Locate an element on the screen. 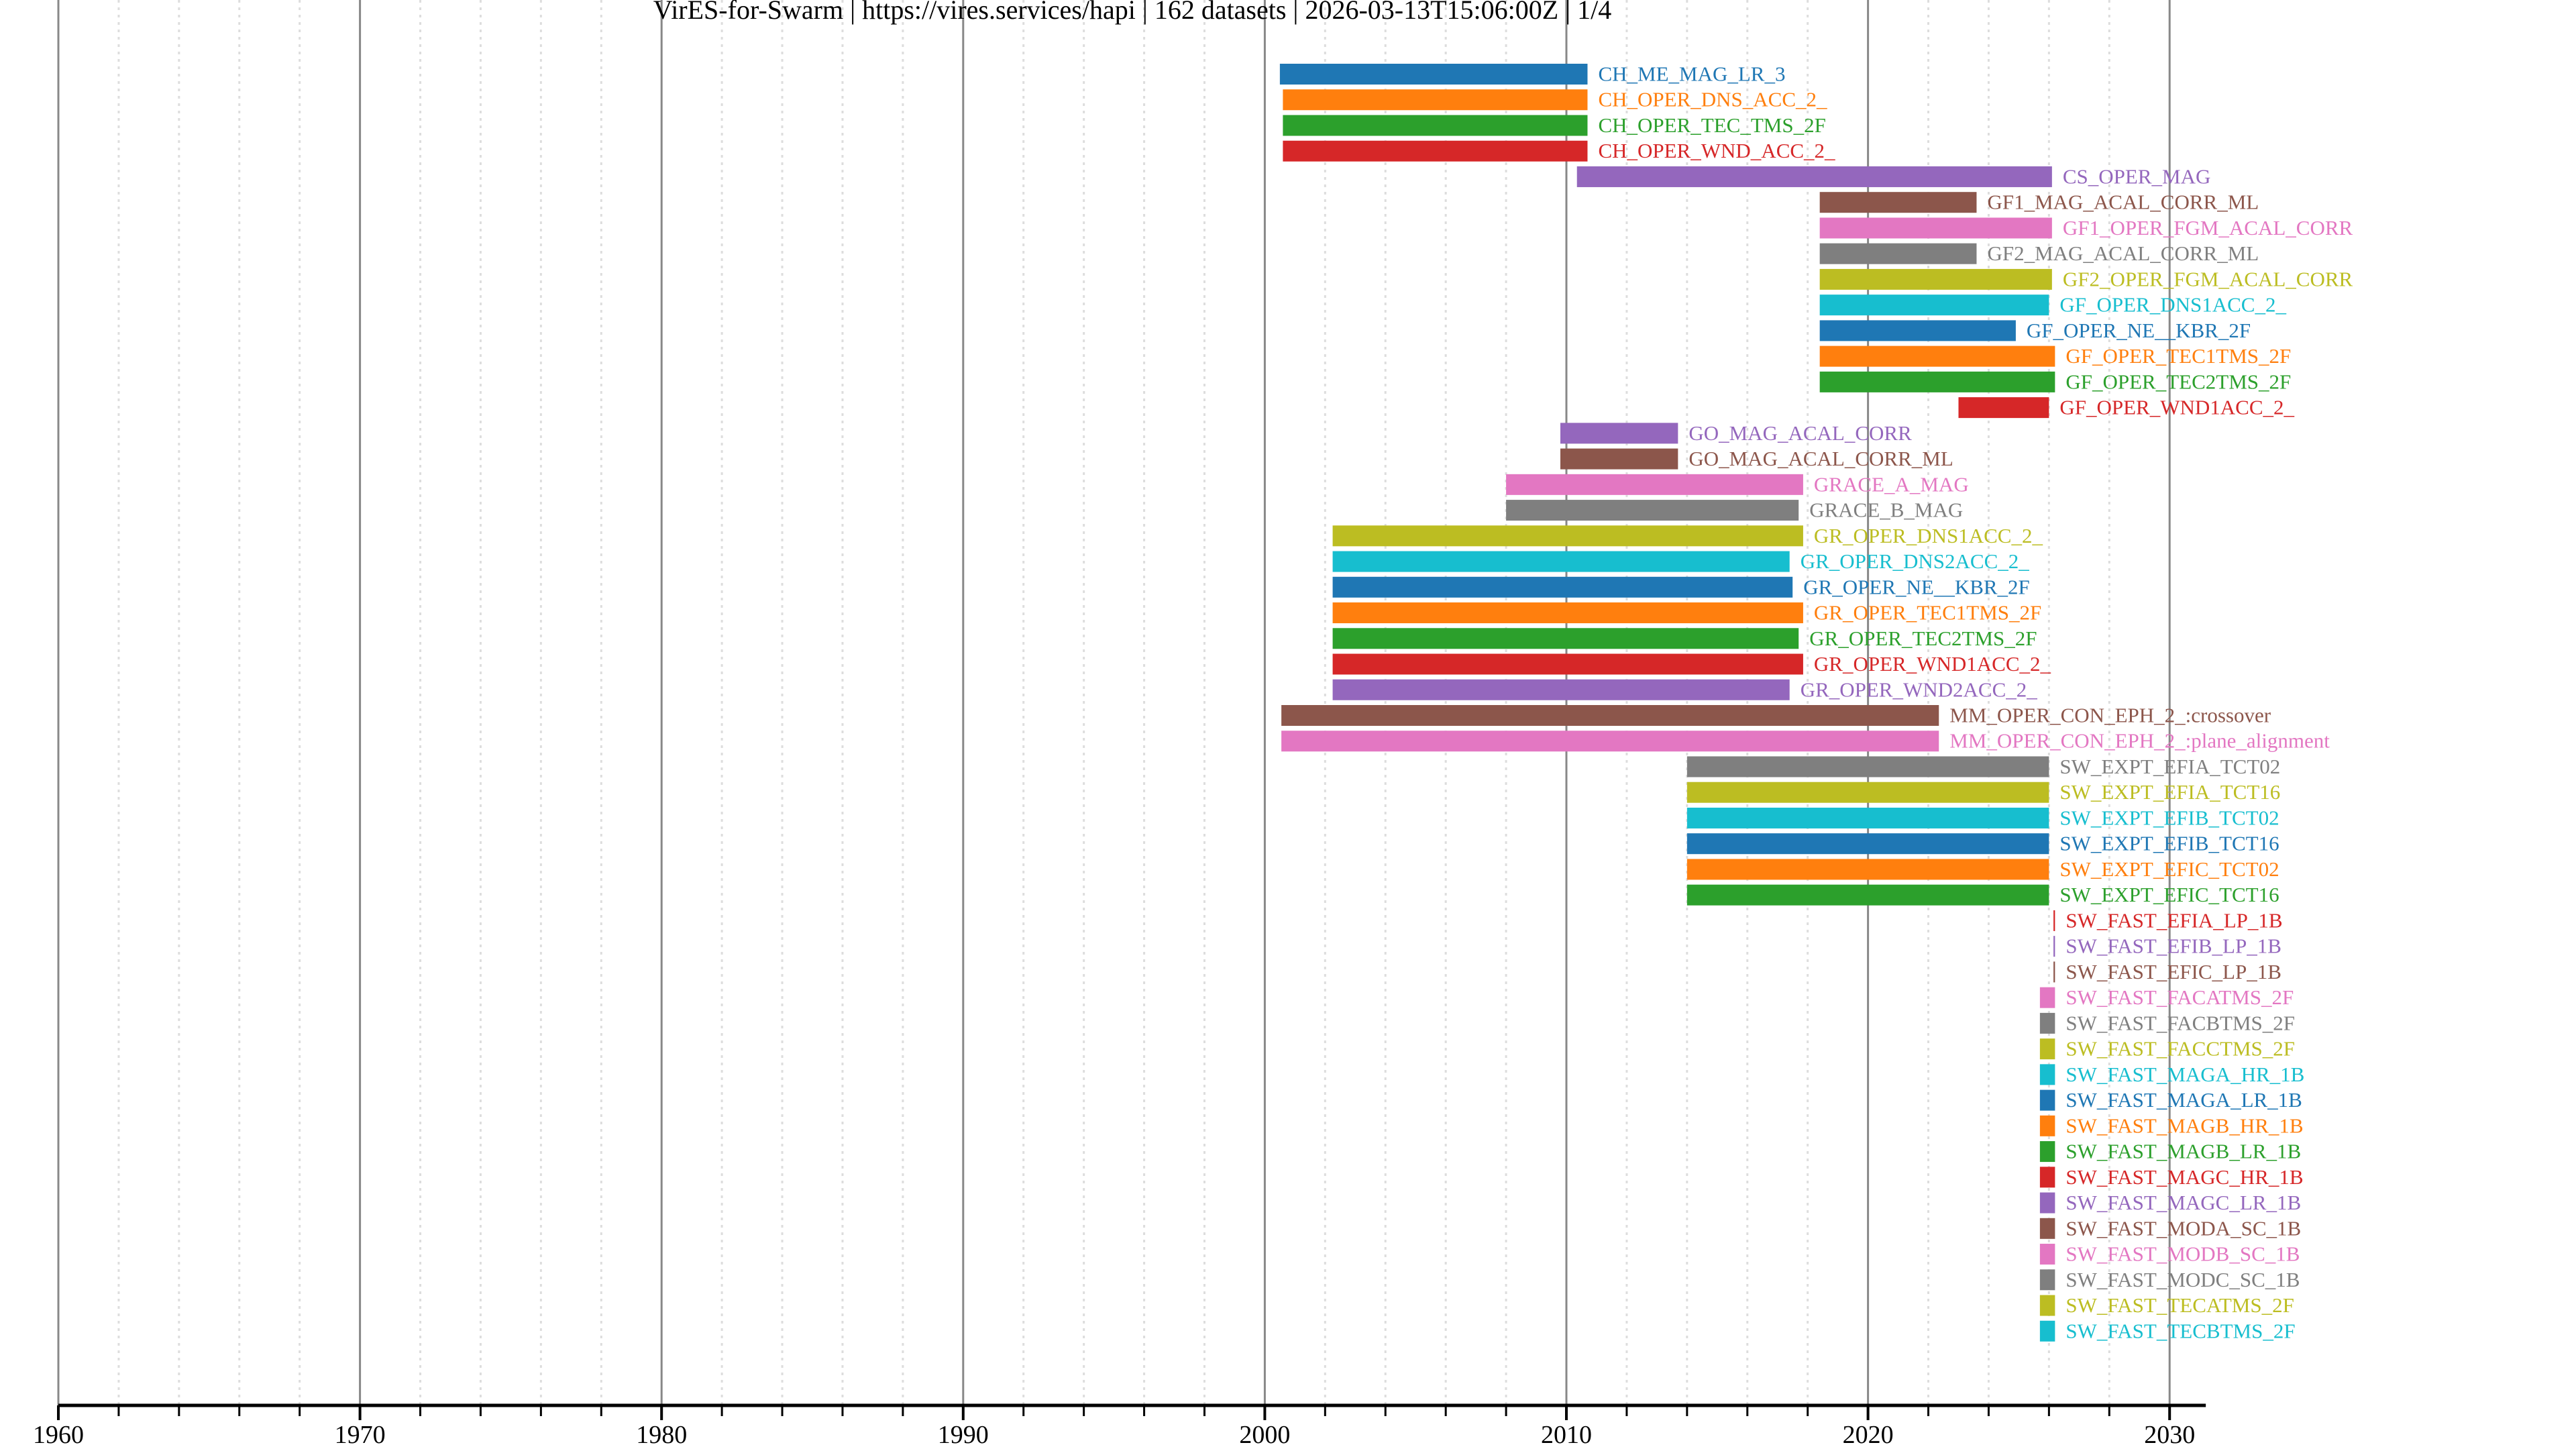 Image resolution: width=2576 pixels, height=1449 pixels. timeline-bar-label: GF2_OPER_FGM_ACAL_CORR is located at coordinates (2208, 278).